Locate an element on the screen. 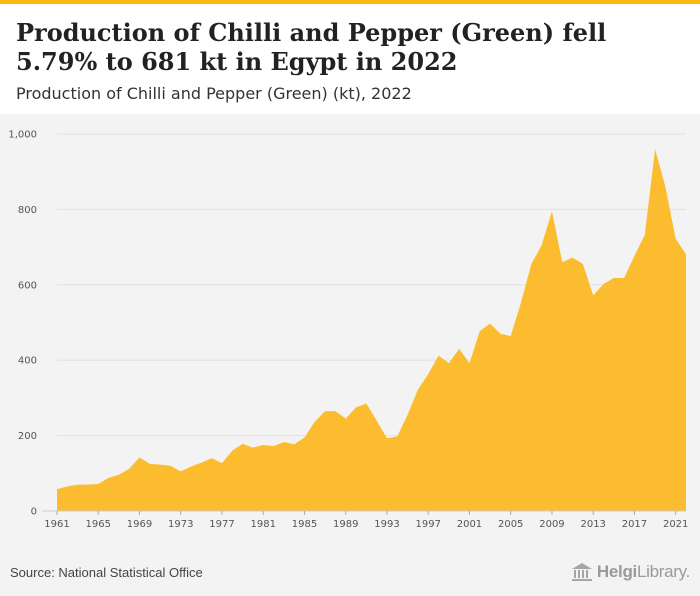 This screenshot has width=700, height=596. x-tick-label: 2001 is located at coordinates (469, 524).